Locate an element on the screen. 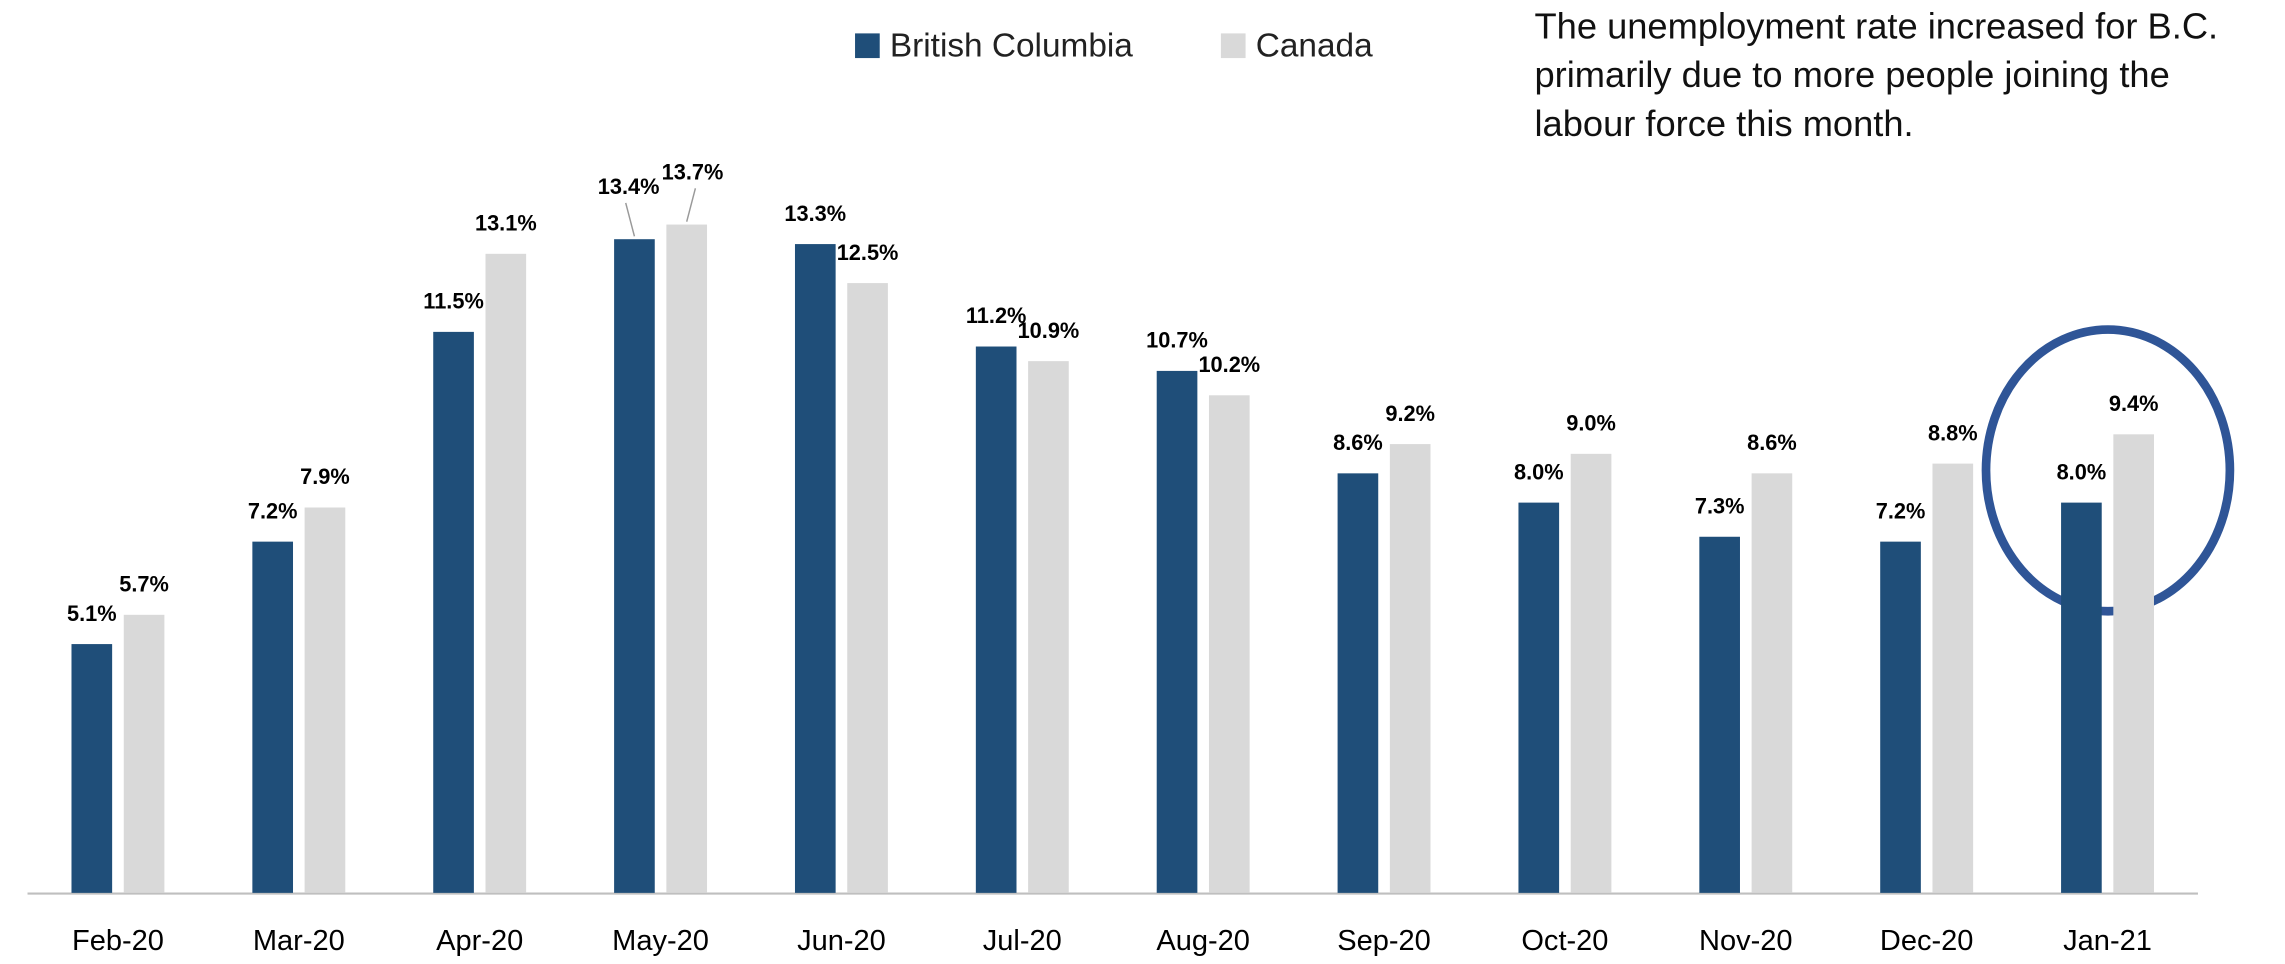  legend-label: British Columbia is located at coordinates (1011, 46).